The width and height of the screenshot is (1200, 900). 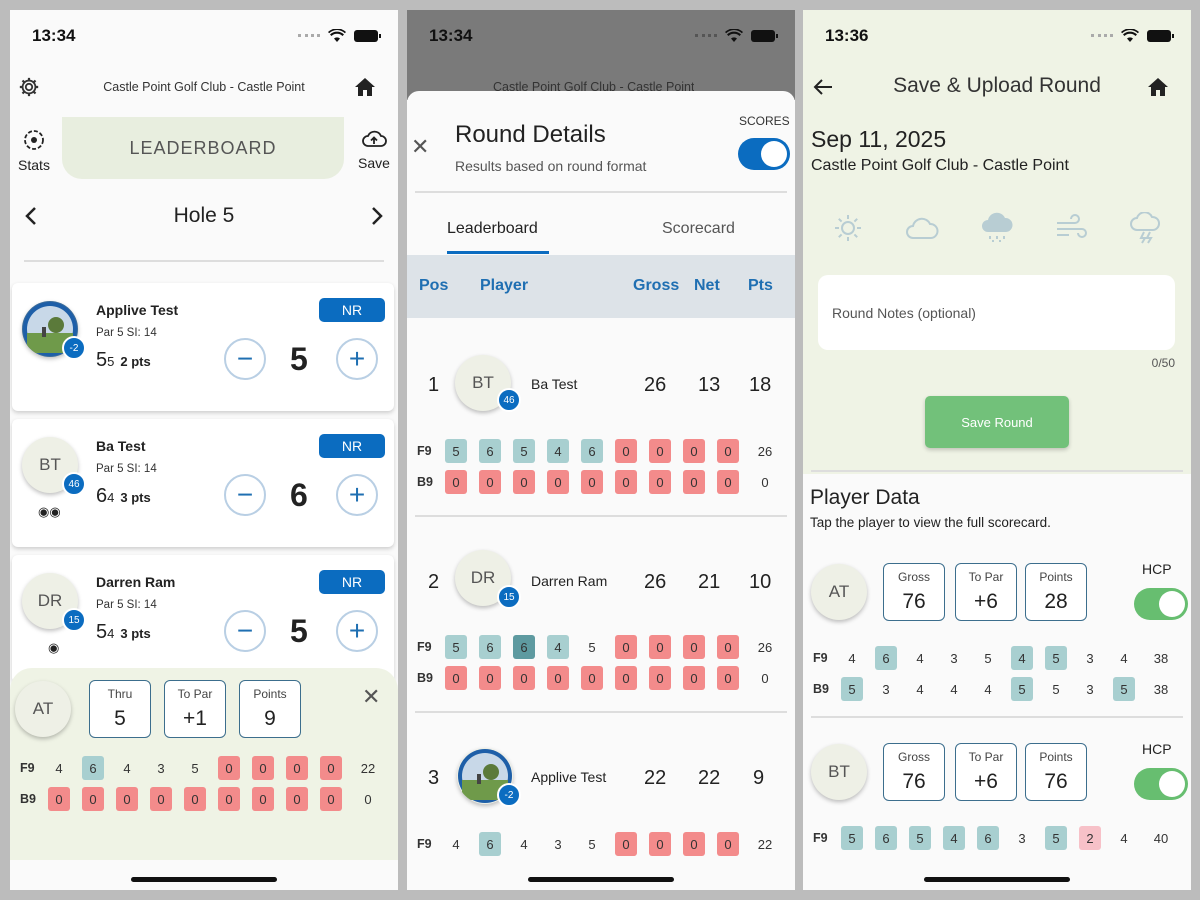 I want to click on dimmed-background, so click(x=601, y=55).